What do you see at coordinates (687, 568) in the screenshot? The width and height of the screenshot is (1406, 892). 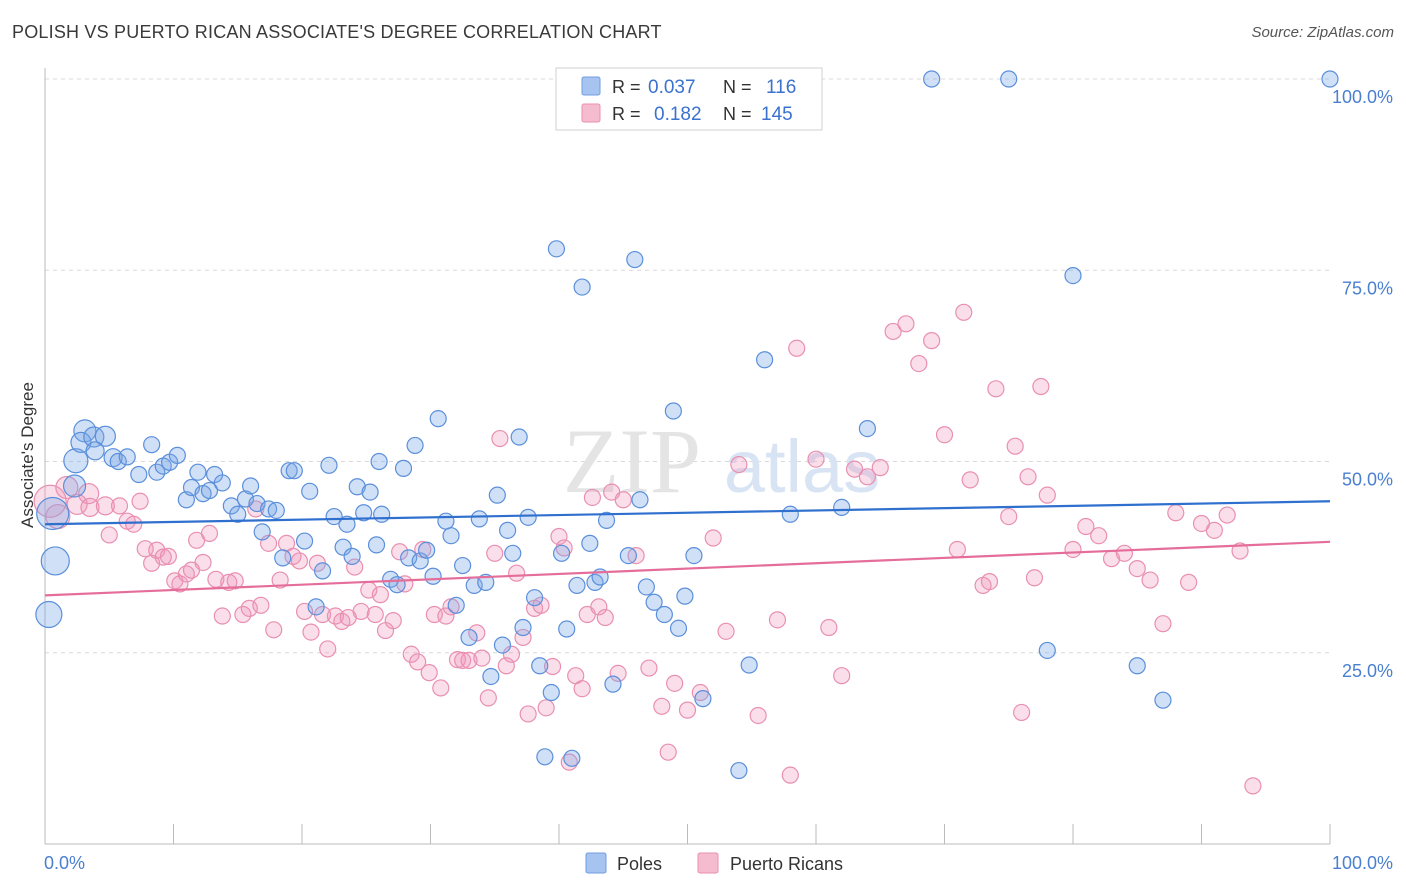 I see `trend-line-puerto-ricans` at bounding box center [687, 568].